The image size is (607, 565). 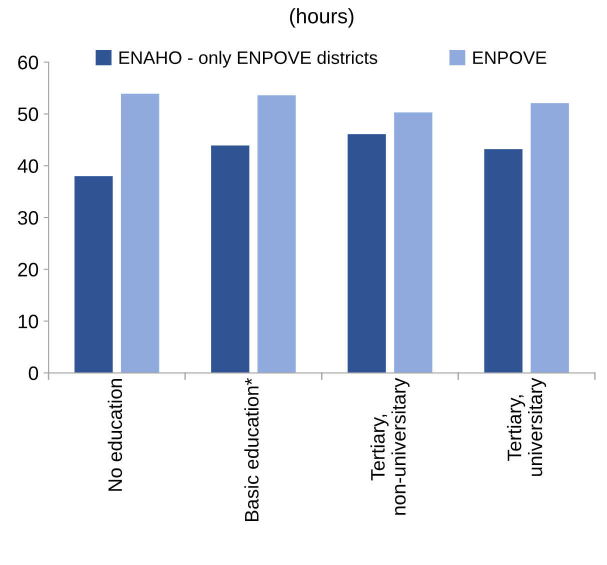 I want to click on x-tick-label: Basic education*, so click(x=251, y=450).